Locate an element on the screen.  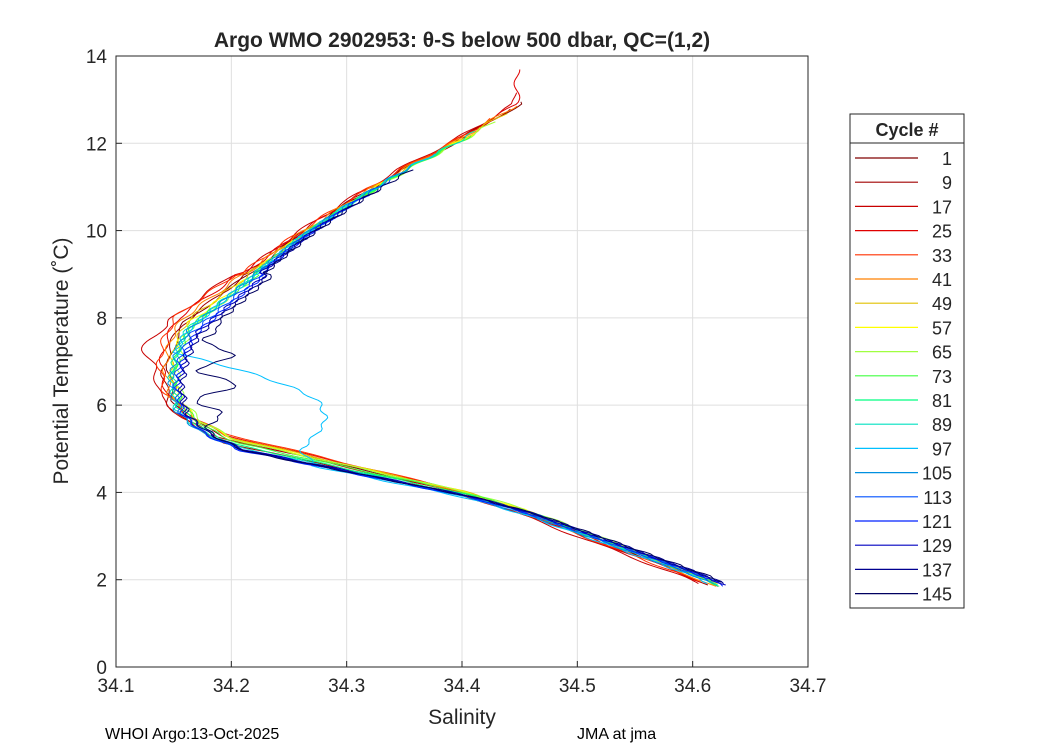
legend-entry: 97 is located at coordinates (903, 449).